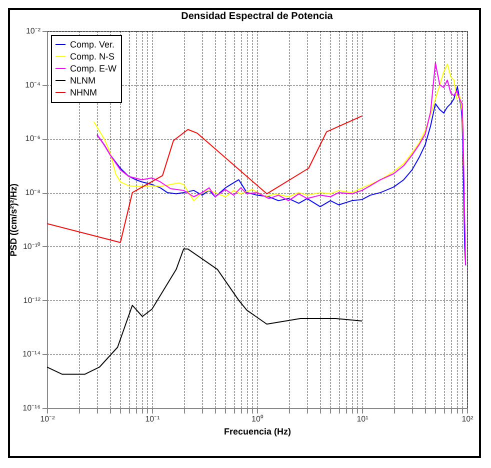  What do you see at coordinates (257, 16) in the screenshot?
I see `chart-title: Densidad Espectral de Potencia` at bounding box center [257, 16].